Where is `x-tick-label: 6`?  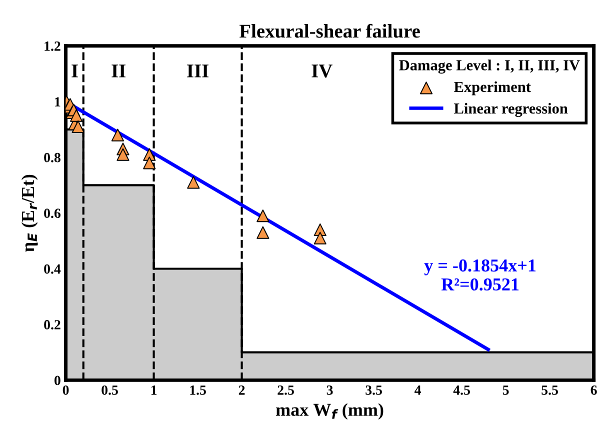
x-tick-label: 6 is located at coordinates (593, 390).